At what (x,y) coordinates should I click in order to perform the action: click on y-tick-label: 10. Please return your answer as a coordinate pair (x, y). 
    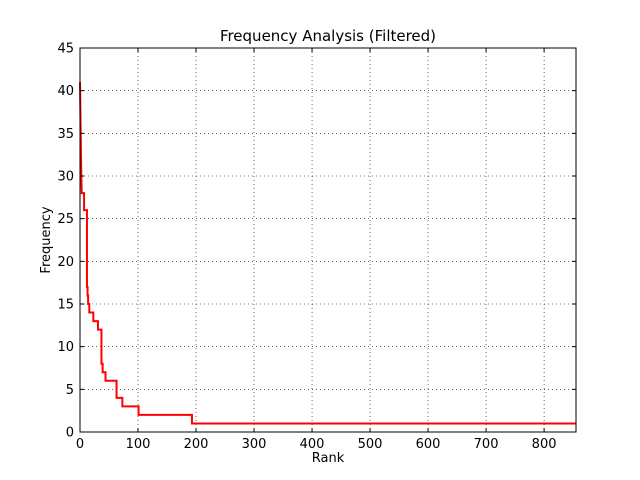
    Looking at the image, I should click on (65, 347).